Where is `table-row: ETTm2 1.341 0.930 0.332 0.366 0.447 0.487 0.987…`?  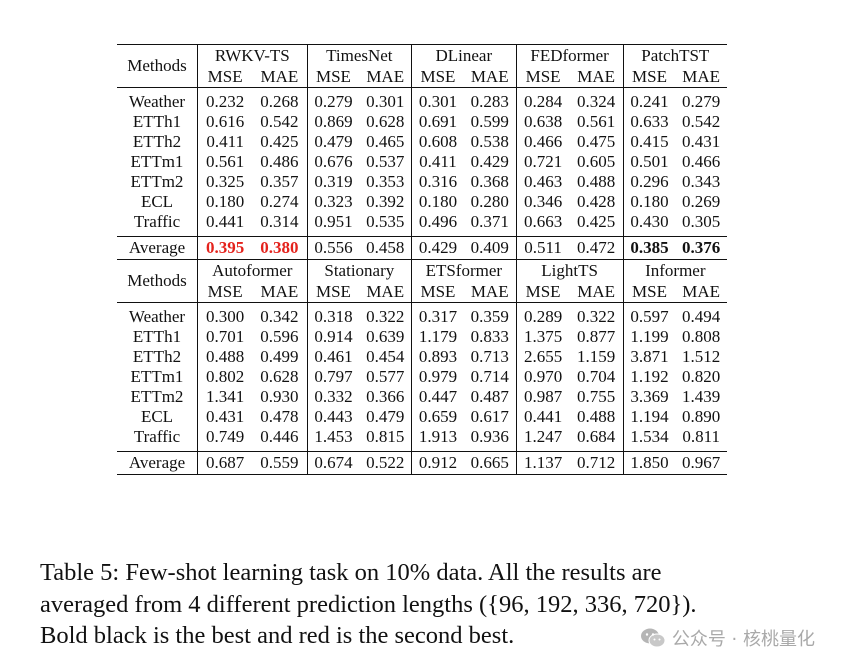 table-row: ETTm2 1.341 0.930 0.332 0.366 0.447 0.487 0.987… is located at coordinates (422, 397).